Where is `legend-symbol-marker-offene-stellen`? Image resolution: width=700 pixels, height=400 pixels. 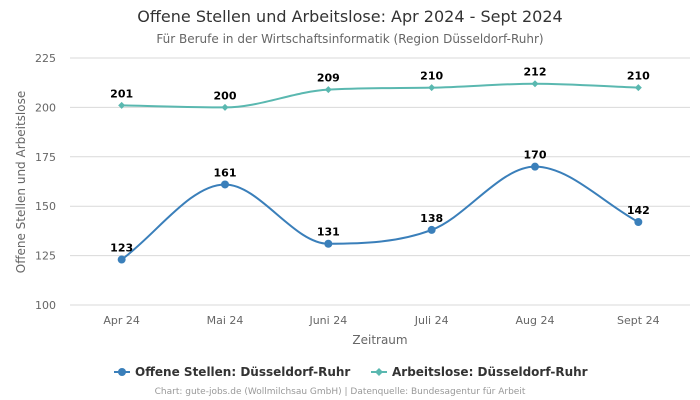
legend-symbol-marker-offene-stellen is located at coordinates (122, 372).